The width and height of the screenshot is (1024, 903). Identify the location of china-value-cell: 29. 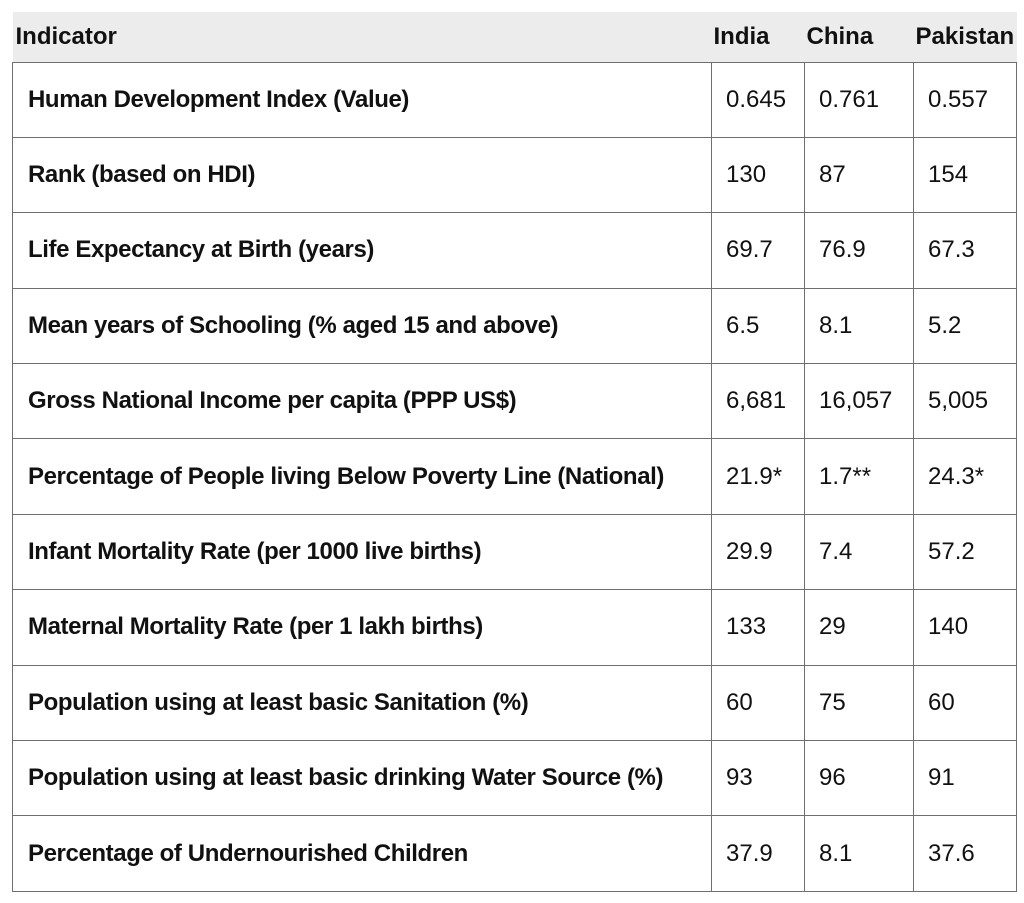
(859, 627).